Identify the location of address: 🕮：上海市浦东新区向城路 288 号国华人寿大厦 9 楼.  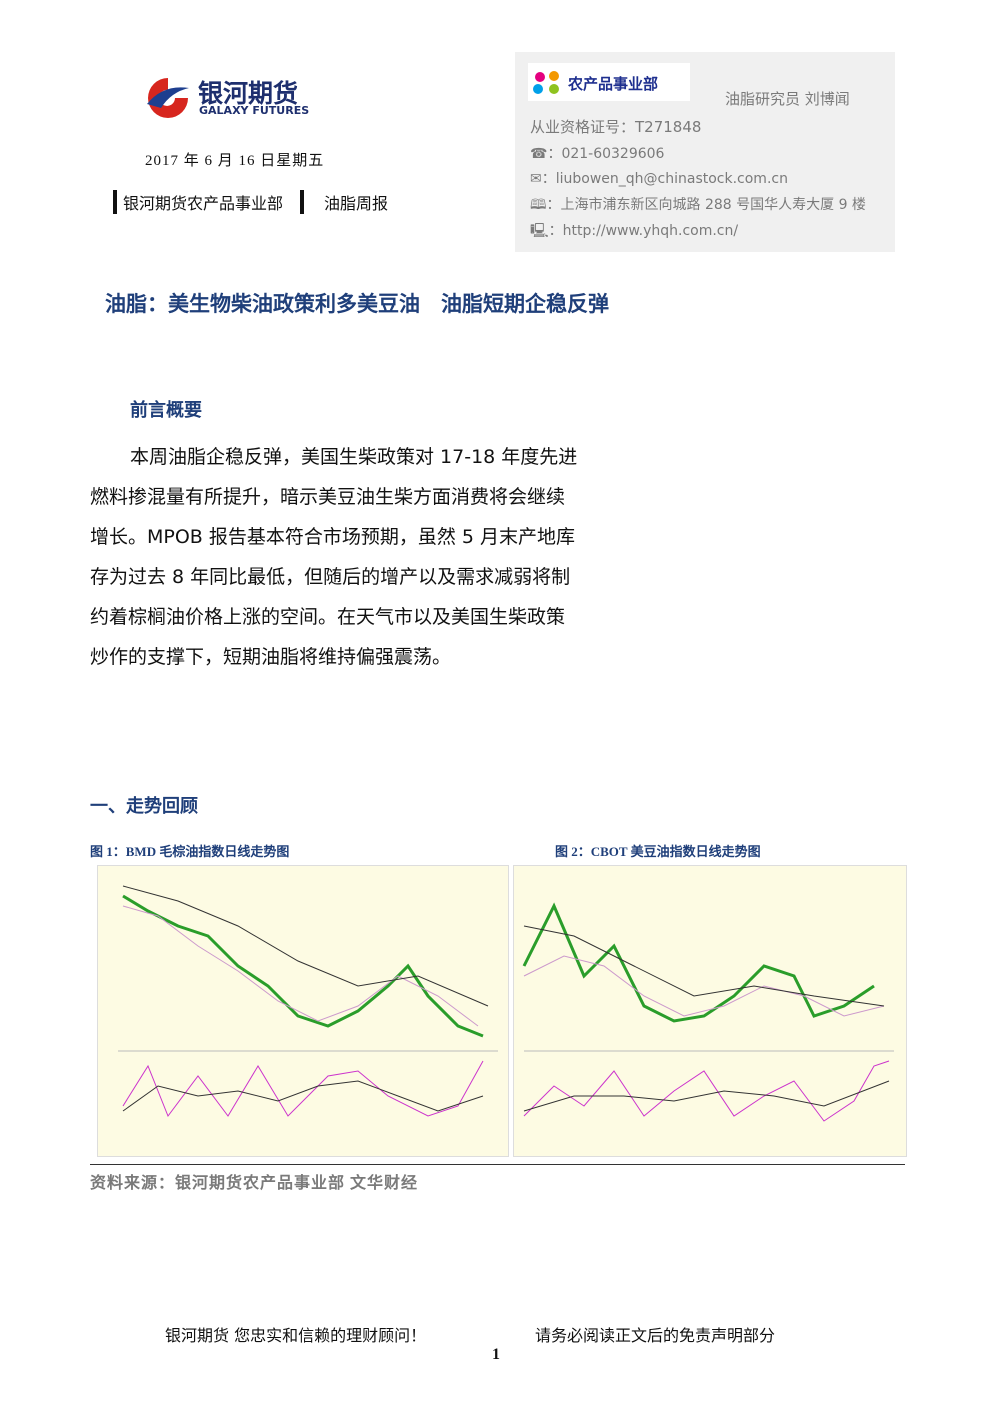
(698, 205).